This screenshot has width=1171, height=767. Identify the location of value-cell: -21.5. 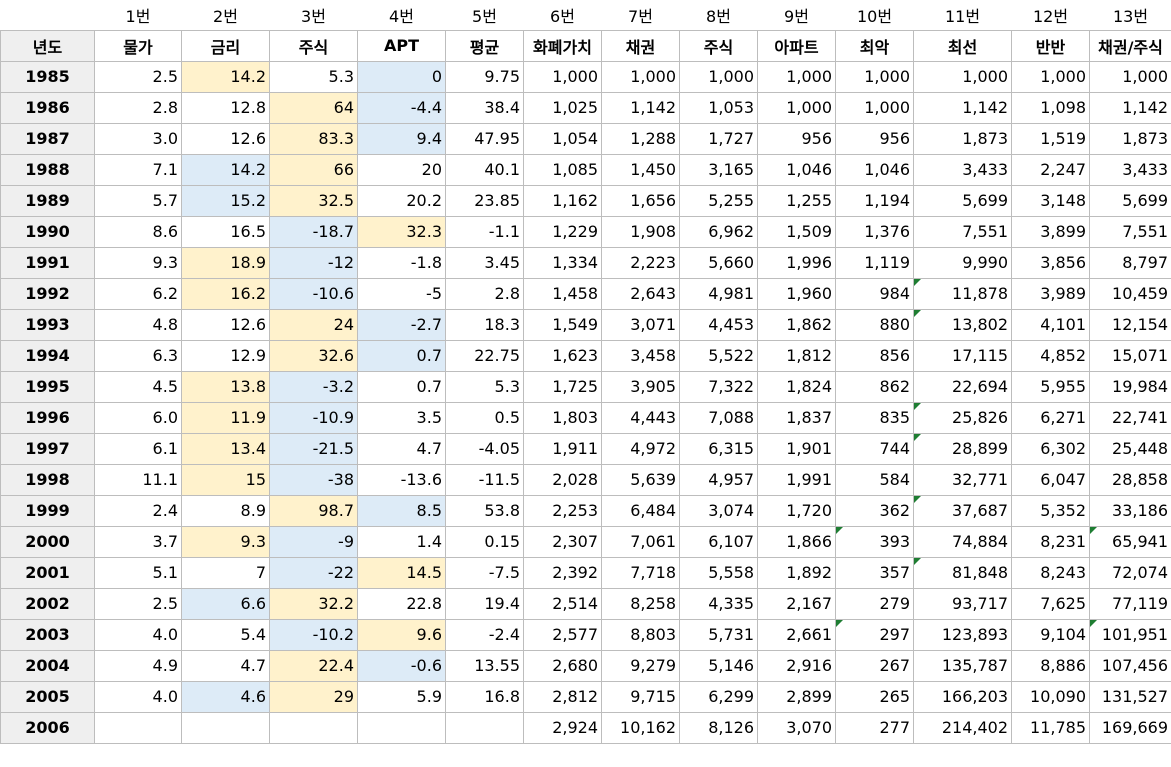
(313, 448).